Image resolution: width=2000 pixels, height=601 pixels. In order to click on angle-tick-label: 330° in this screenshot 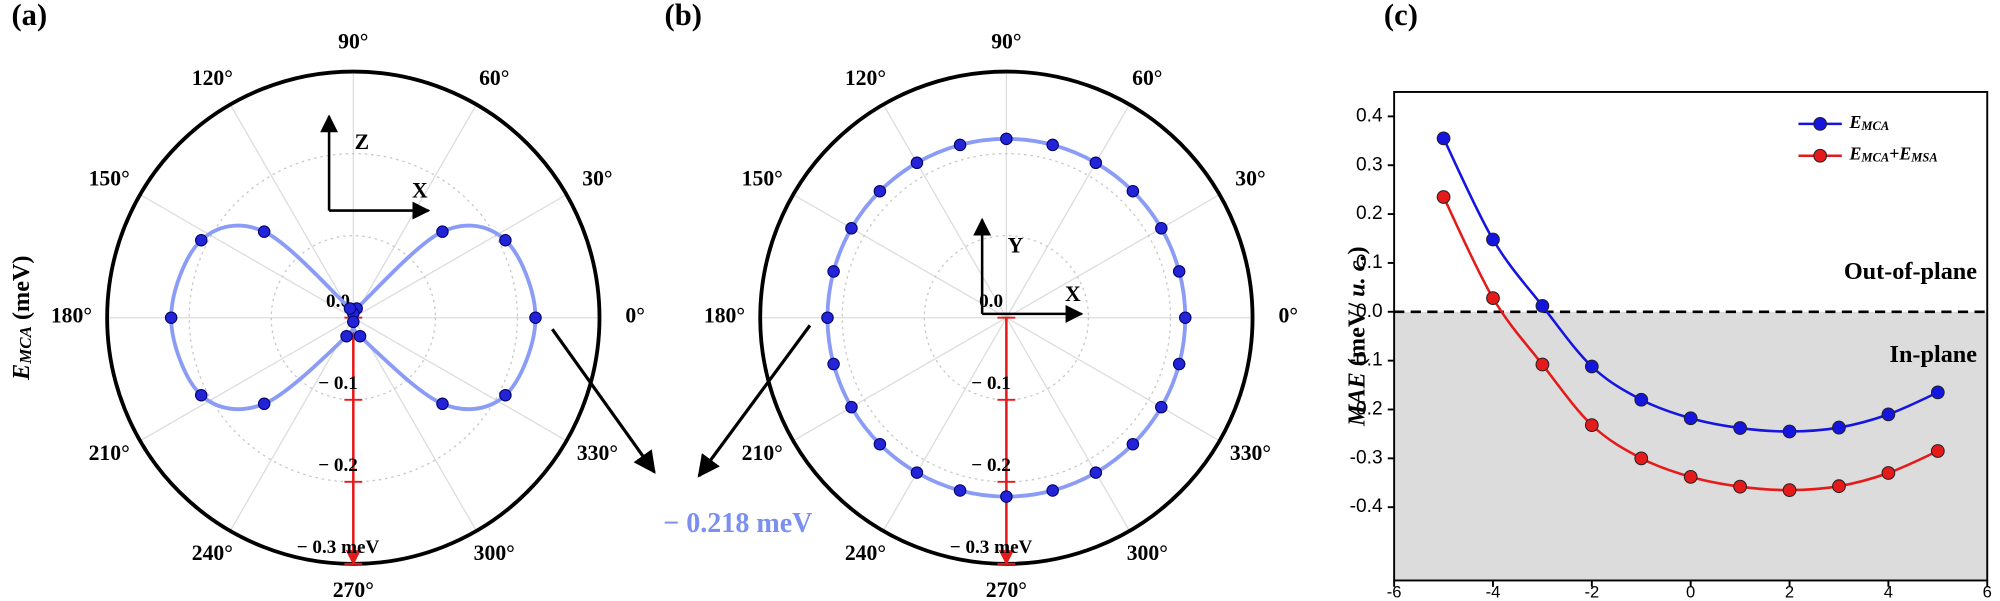, I will do `click(1250, 453)`.